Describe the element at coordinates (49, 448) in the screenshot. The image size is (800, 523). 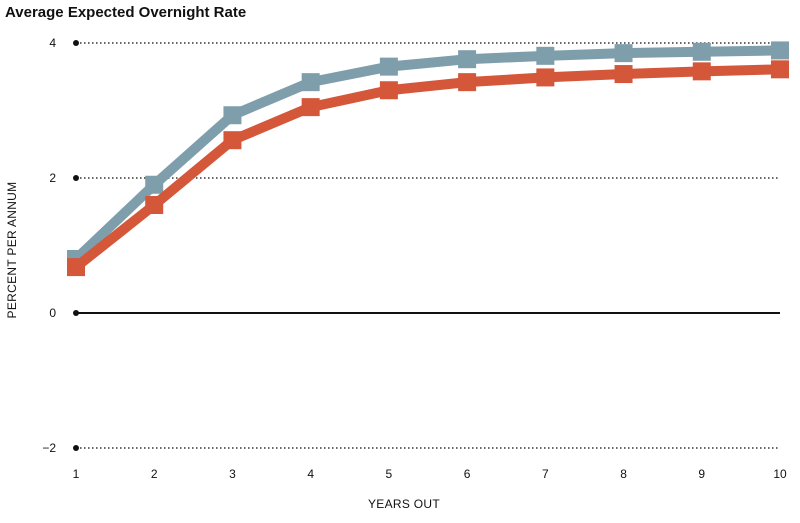
I see `y-tick-label: −2` at that location.